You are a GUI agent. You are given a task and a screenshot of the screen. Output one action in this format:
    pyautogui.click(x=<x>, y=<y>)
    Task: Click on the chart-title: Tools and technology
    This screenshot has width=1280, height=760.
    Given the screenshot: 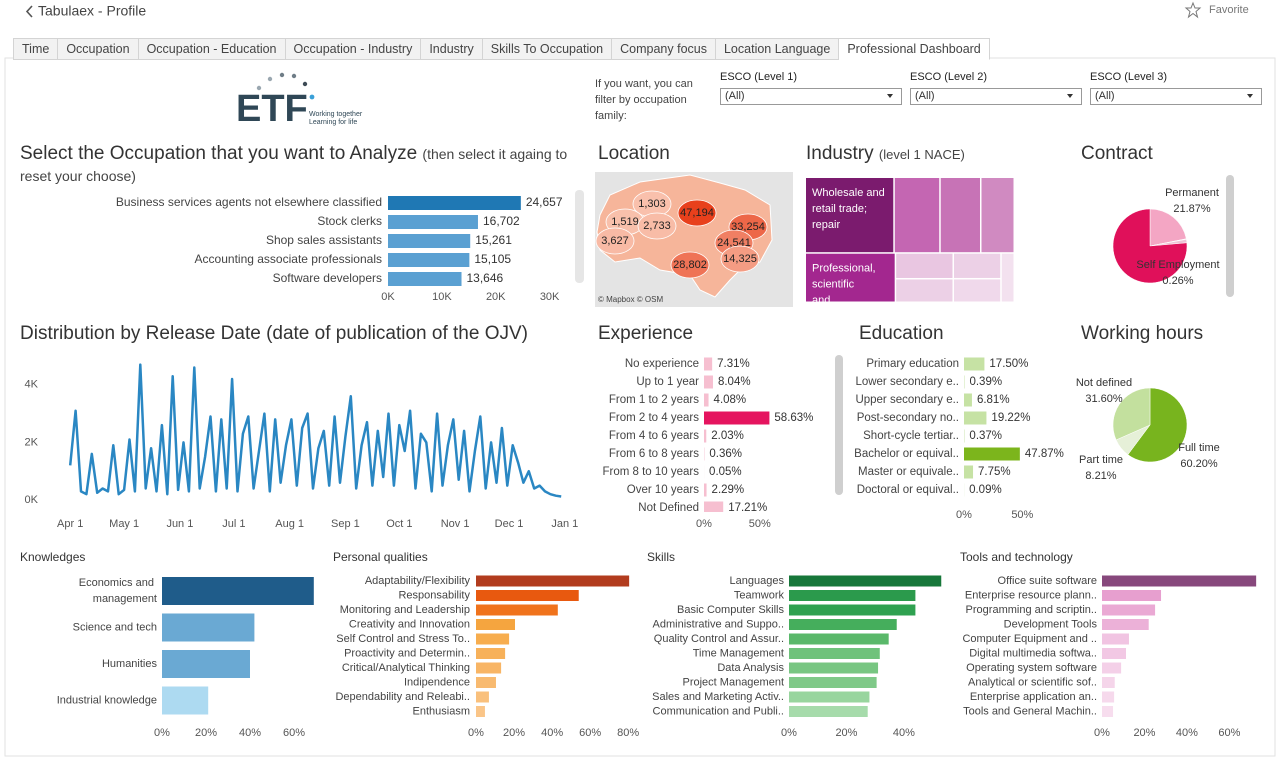 What is the action you would take?
    pyautogui.click(x=1016, y=557)
    